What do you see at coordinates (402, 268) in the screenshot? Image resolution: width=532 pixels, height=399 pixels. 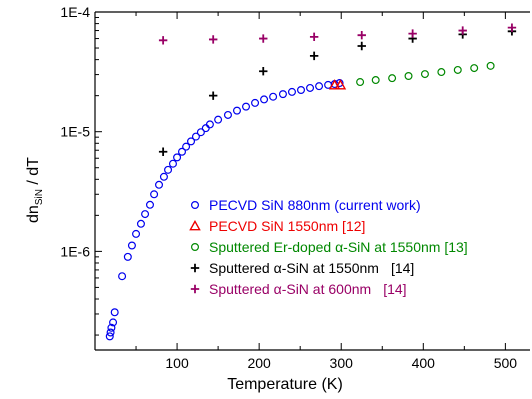 I see `legend-label-3-ref: [14]` at bounding box center [402, 268].